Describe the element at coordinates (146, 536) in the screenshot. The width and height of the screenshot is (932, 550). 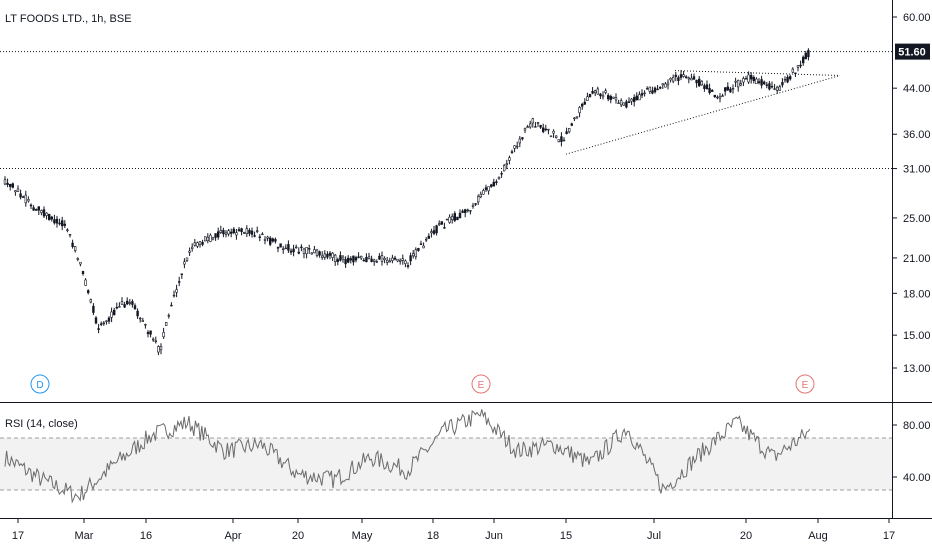
I see `x-tick-label: 16` at that location.